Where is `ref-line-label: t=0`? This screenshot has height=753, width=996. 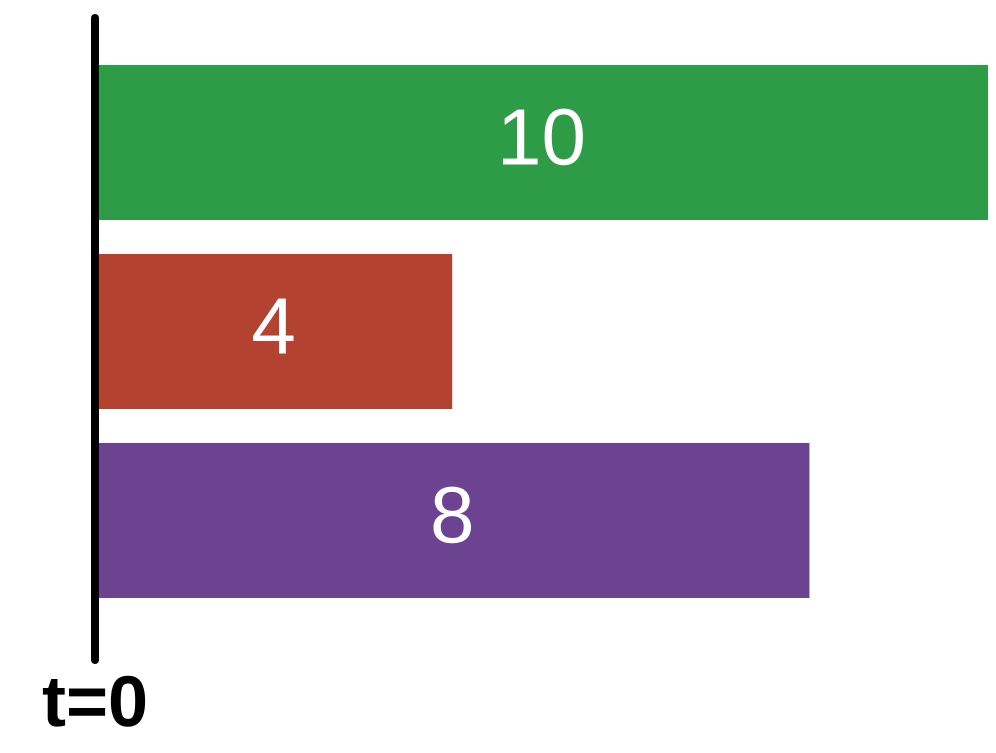
ref-line-label: t=0 is located at coordinates (95, 702).